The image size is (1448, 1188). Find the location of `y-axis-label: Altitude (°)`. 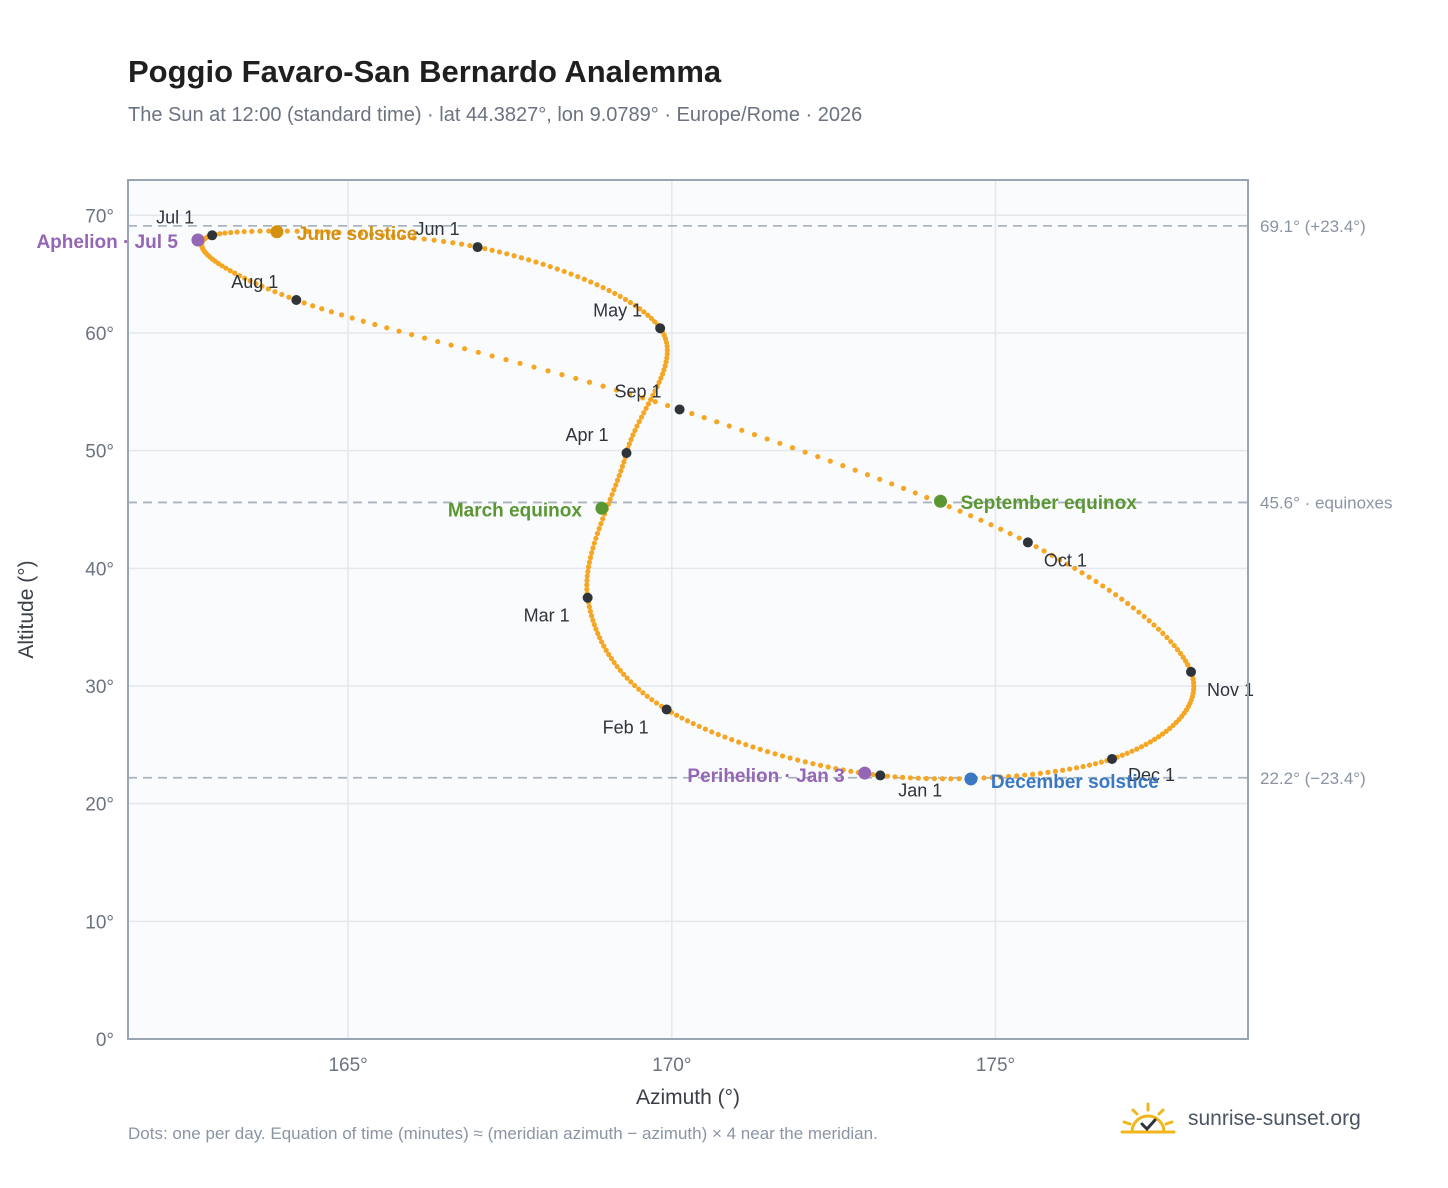

y-axis-label: Altitude (°) is located at coordinates (26, 609).